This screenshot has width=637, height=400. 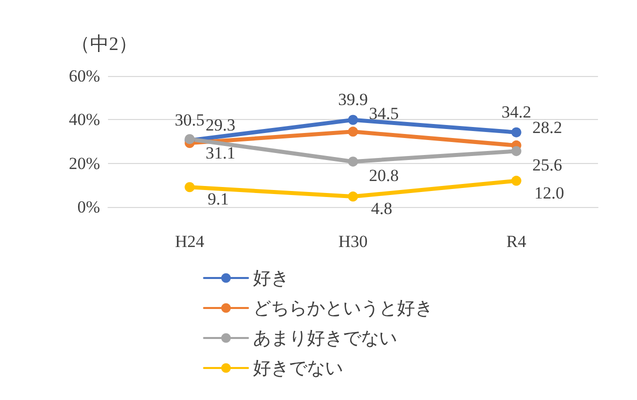 What do you see at coordinates (343, 308) in the screenshot?
I see `legend-label: どちらかというと好き` at bounding box center [343, 308].